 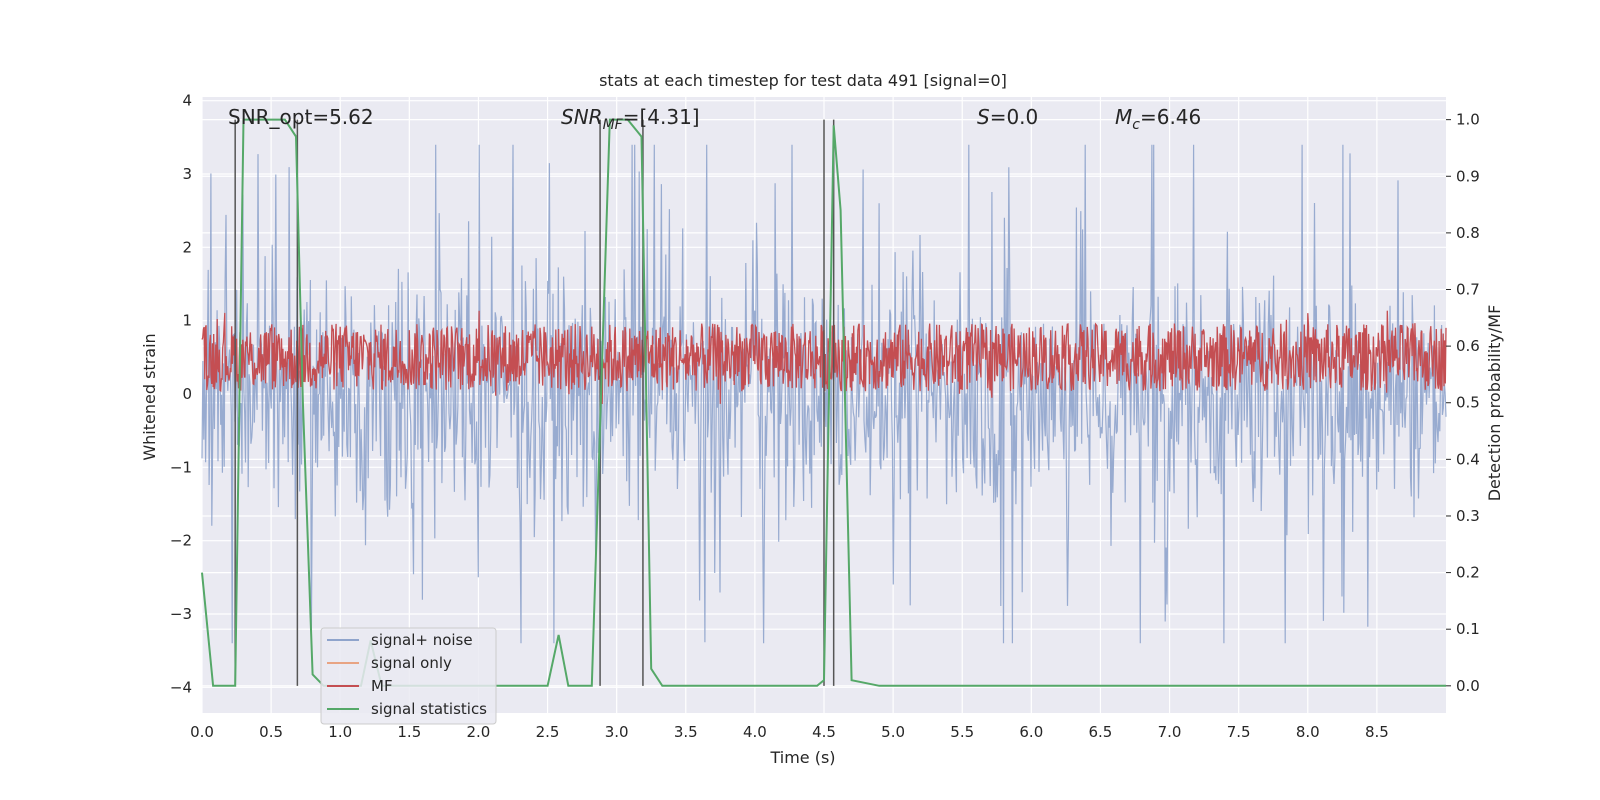 I want to click on x-tick-label: 6.0, so click(x=1031, y=732).